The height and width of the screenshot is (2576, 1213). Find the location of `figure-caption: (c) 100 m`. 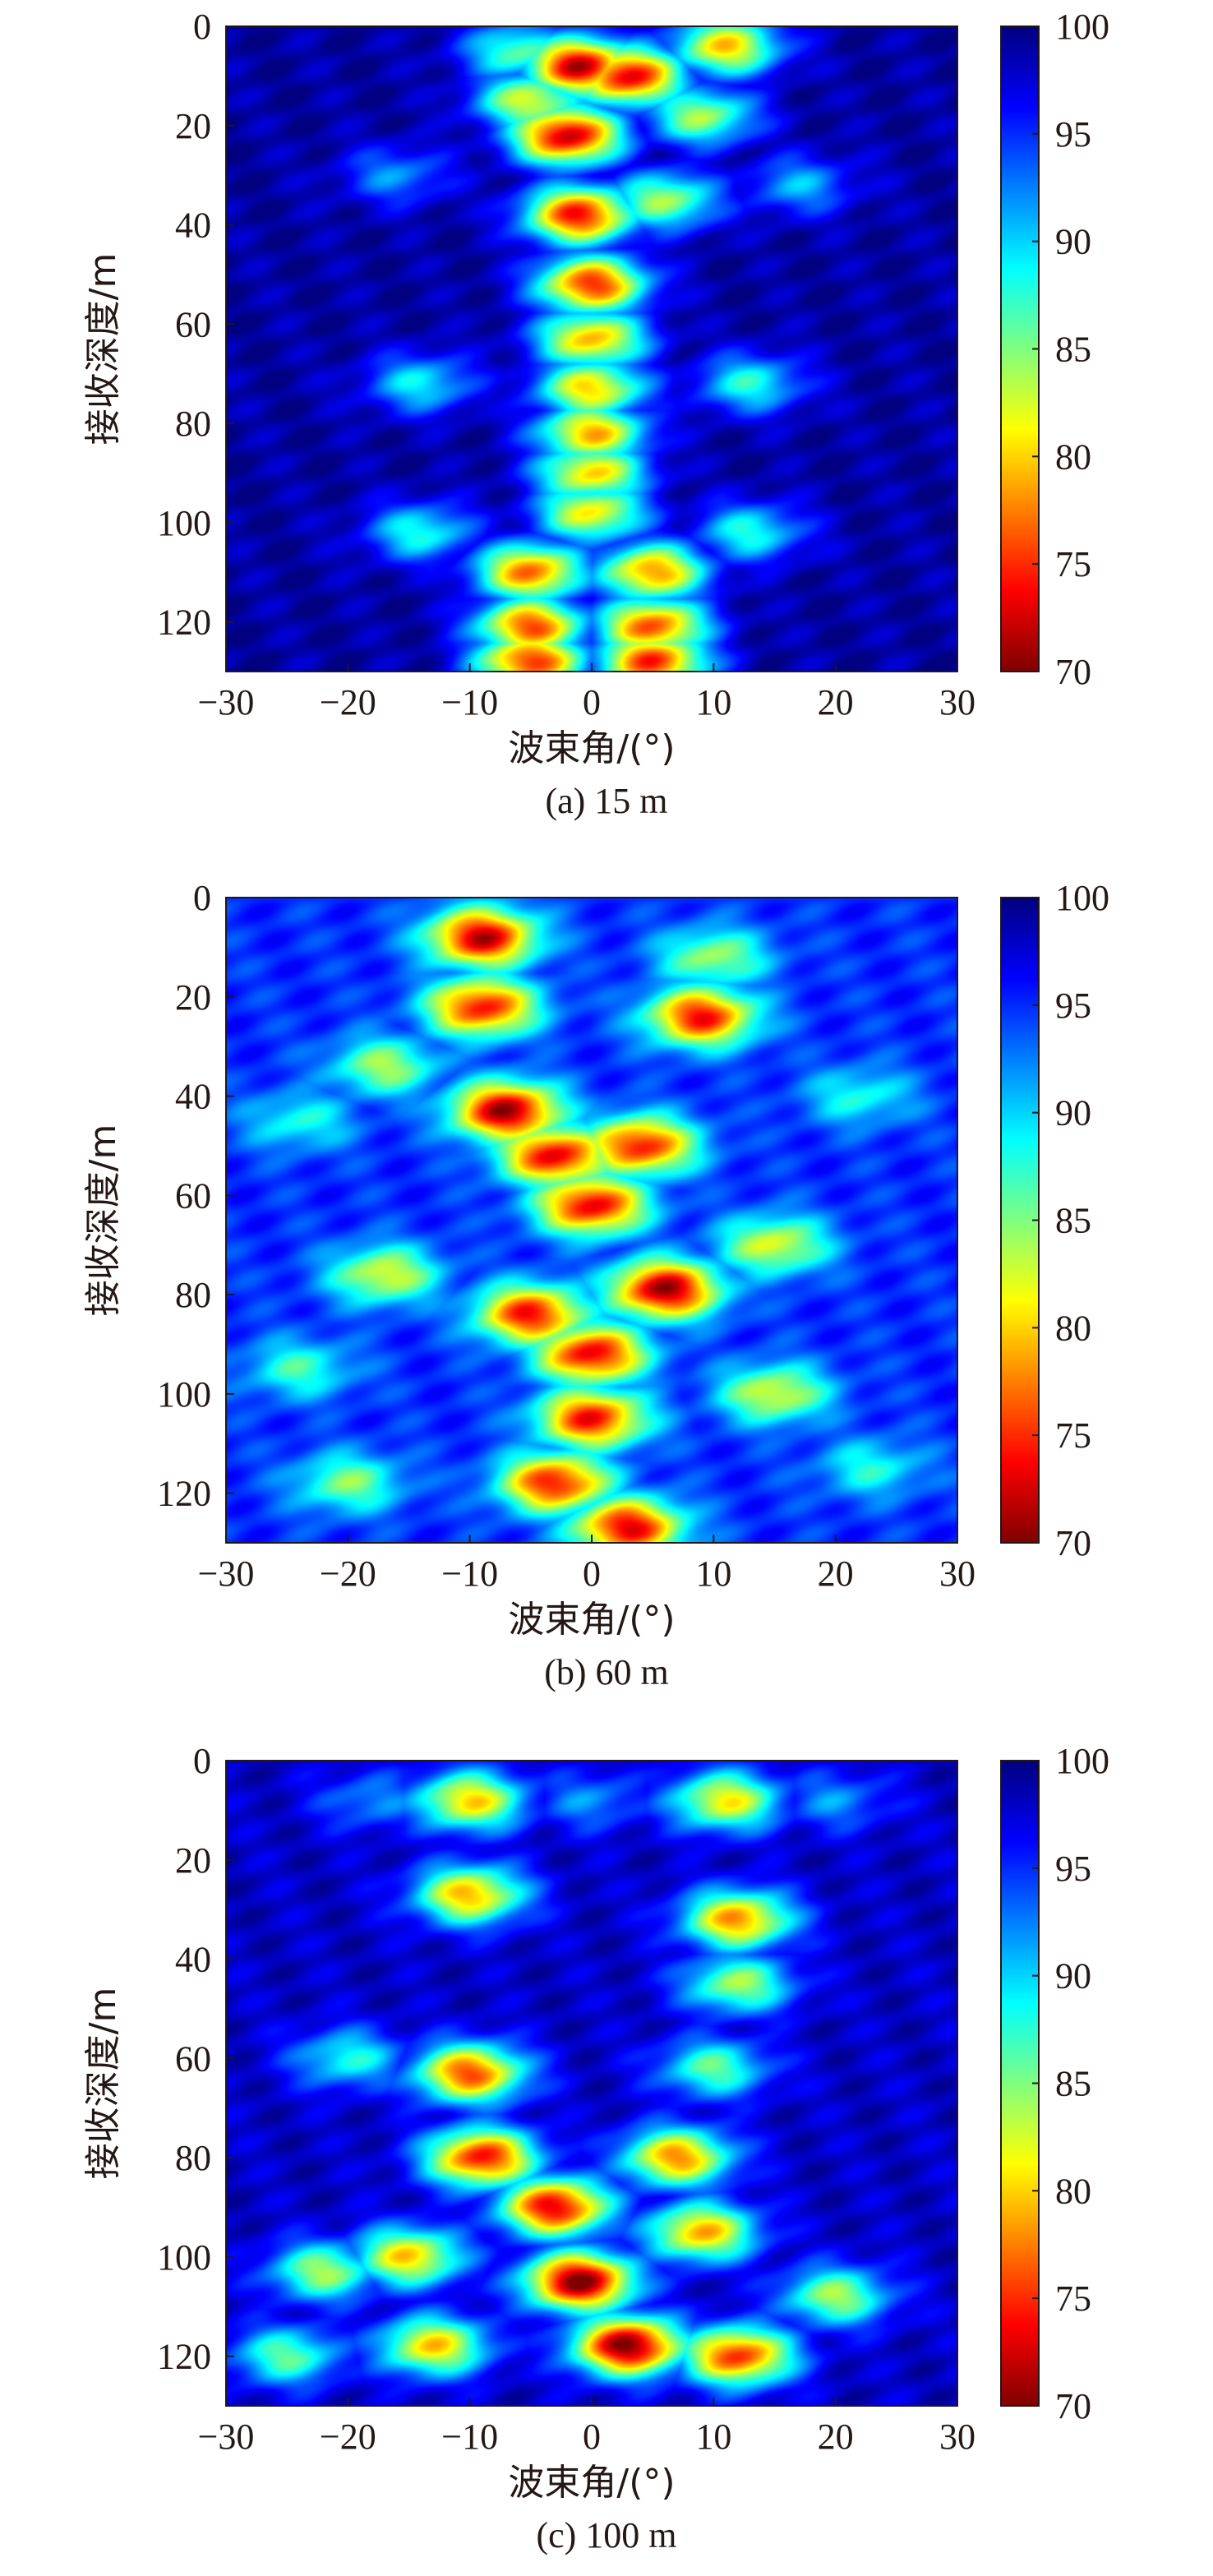

figure-caption: (c) 100 m is located at coordinates (606, 2535).